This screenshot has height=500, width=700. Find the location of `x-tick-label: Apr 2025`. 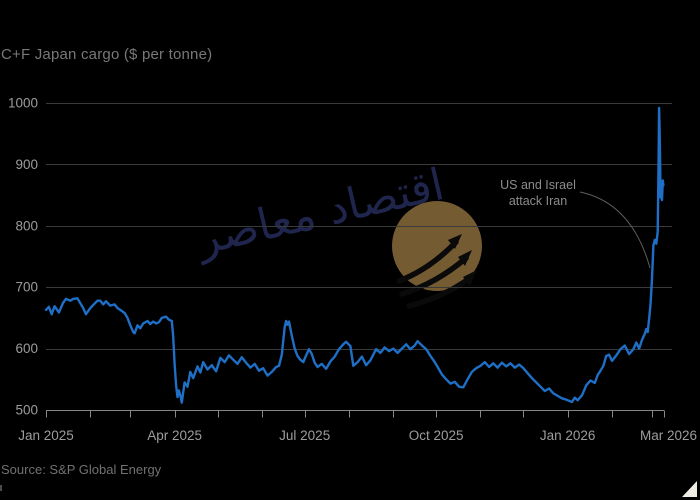

x-tick-label: Apr 2025 is located at coordinates (174, 435).